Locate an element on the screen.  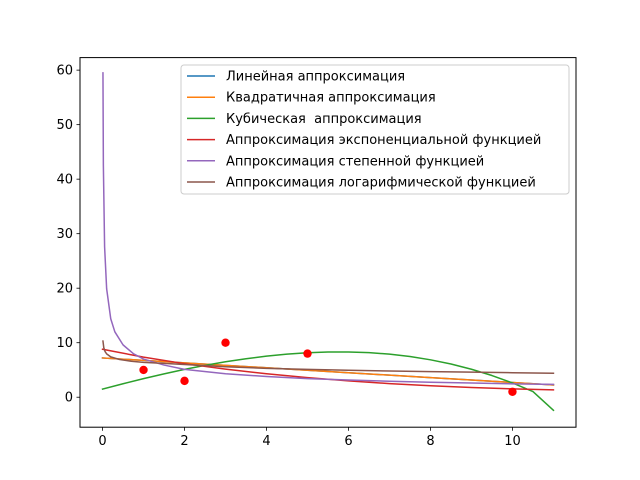
x-tick-label: 10 is located at coordinates (512, 441).